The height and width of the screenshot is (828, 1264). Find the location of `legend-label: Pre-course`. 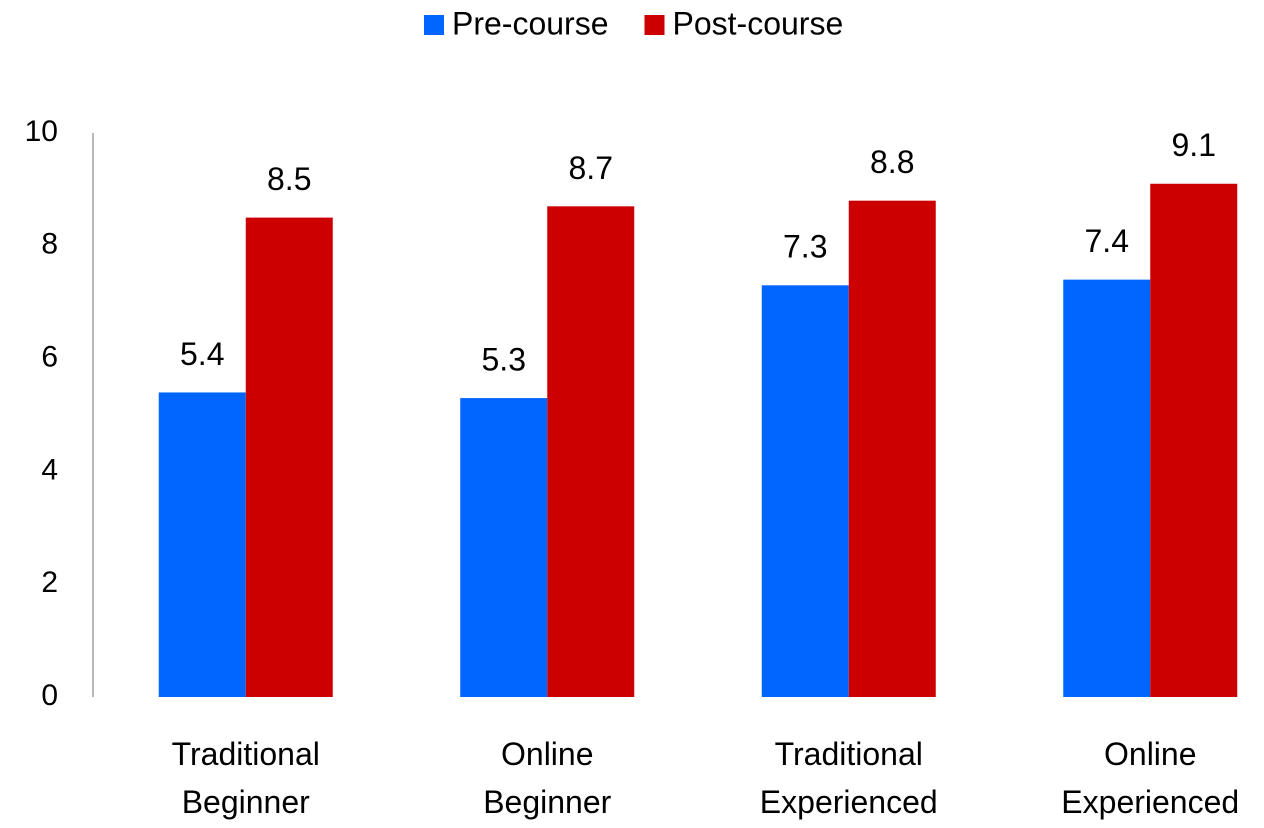

legend-label: Pre-course is located at coordinates (530, 23).